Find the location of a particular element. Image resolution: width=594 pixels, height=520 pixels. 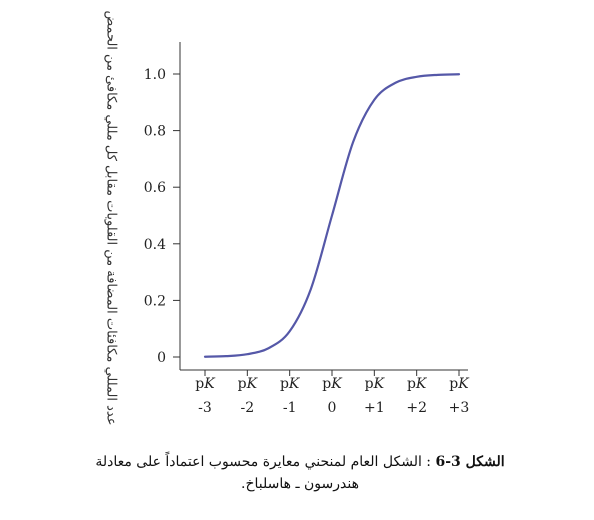

y-tick-label: 1.0 is located at coordinates (155, 75).